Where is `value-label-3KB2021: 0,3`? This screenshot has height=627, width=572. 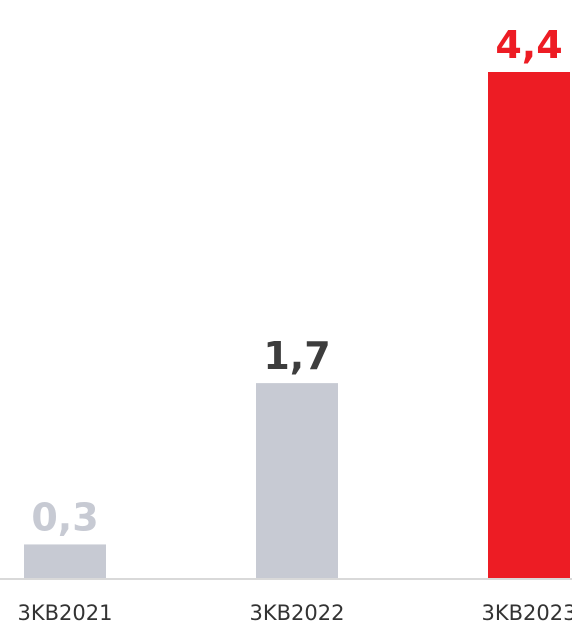 value-label-3KB2021: 0,3 is located at coordinates (64, 517).